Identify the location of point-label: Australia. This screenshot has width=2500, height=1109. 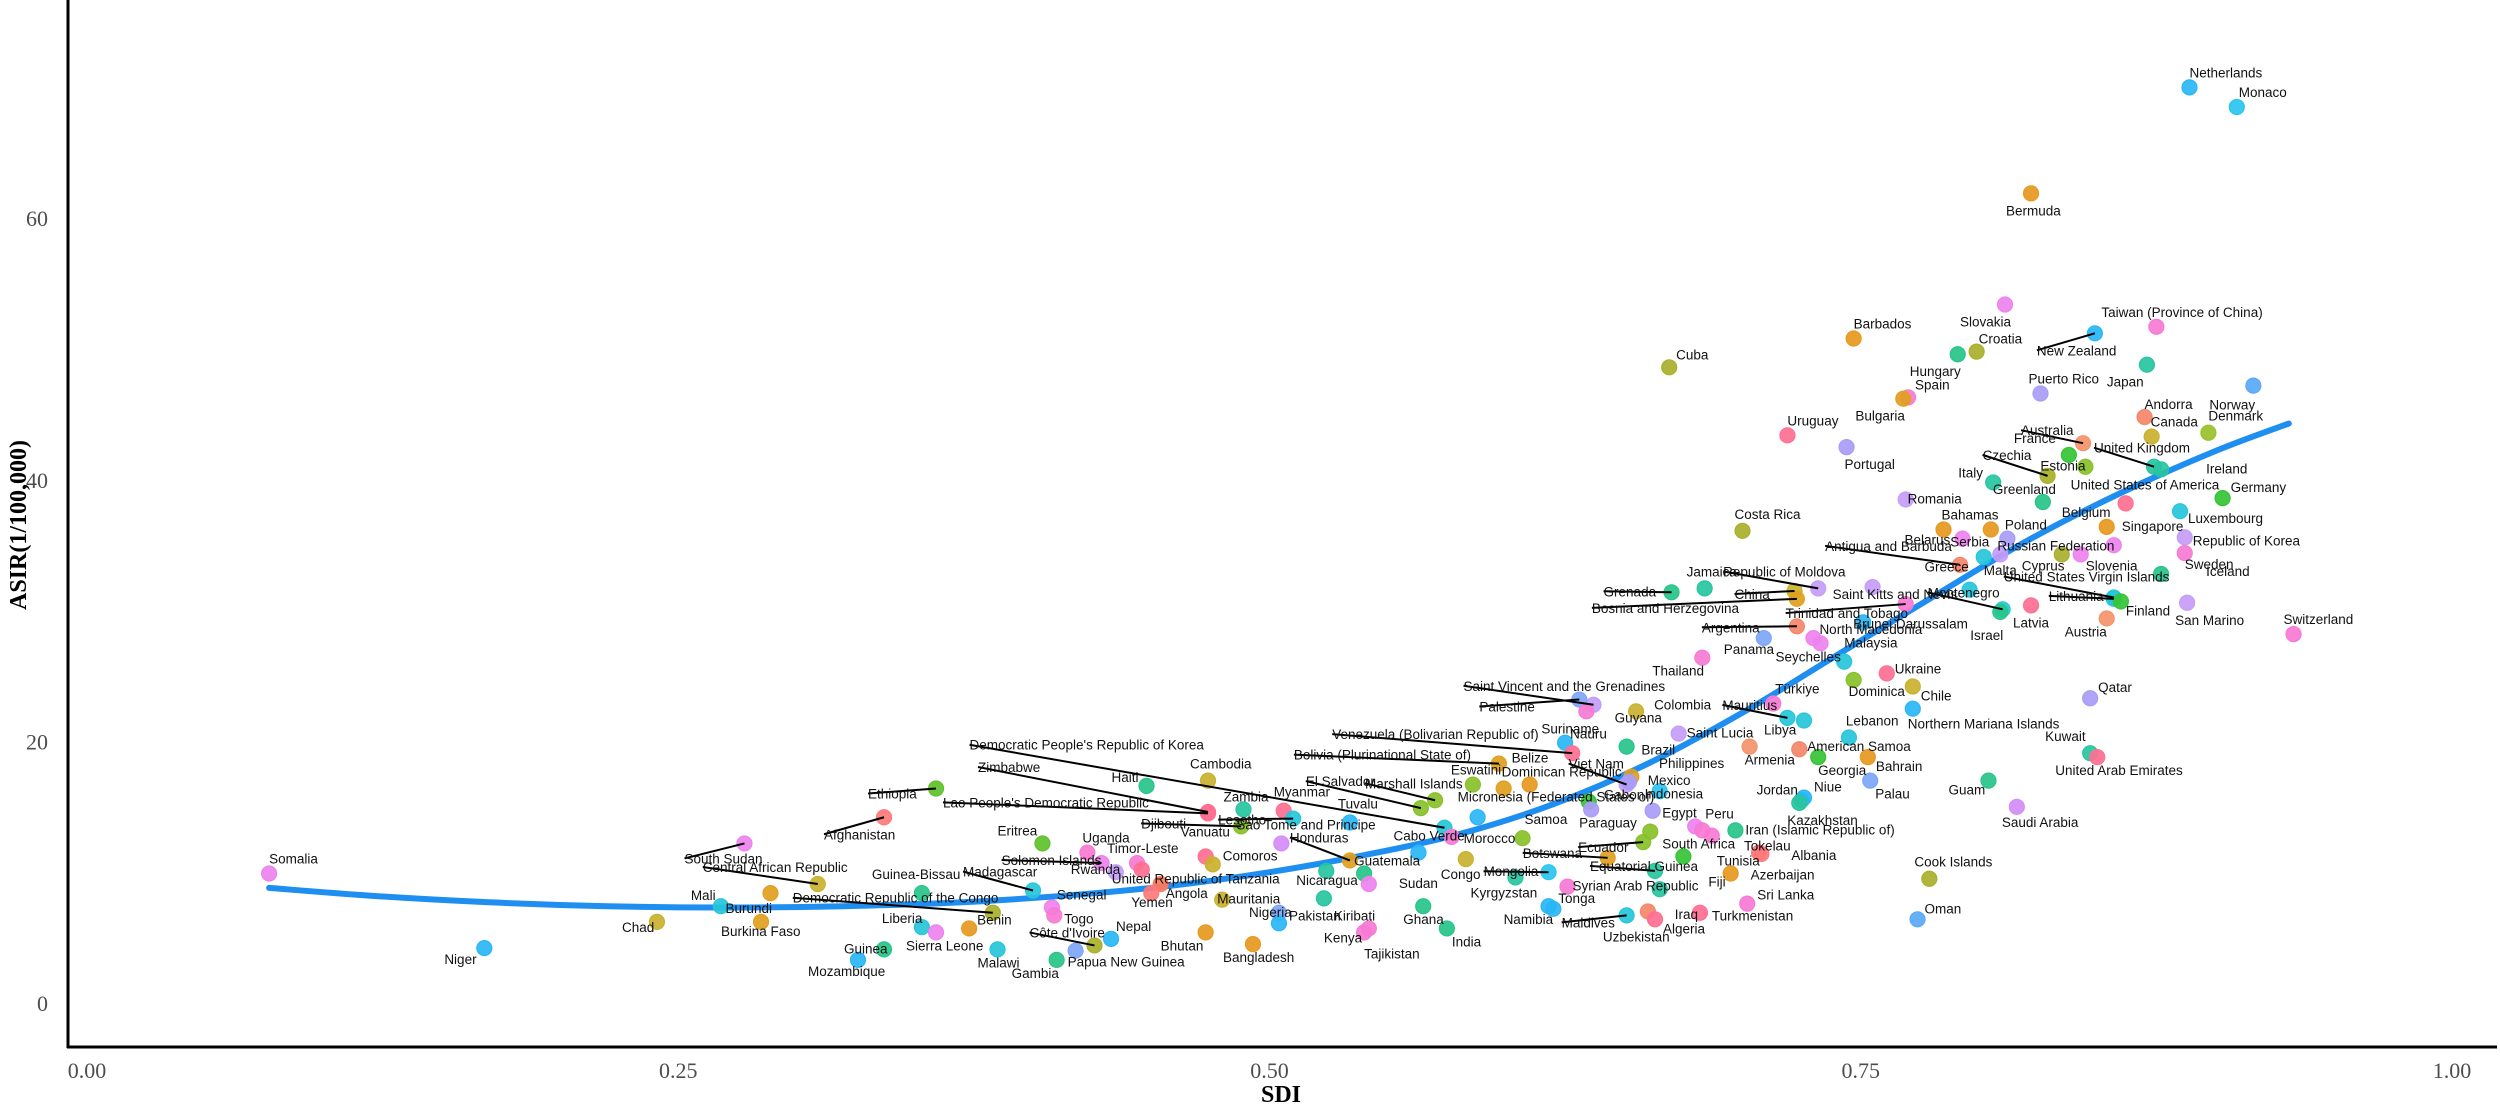
(2047, 430).